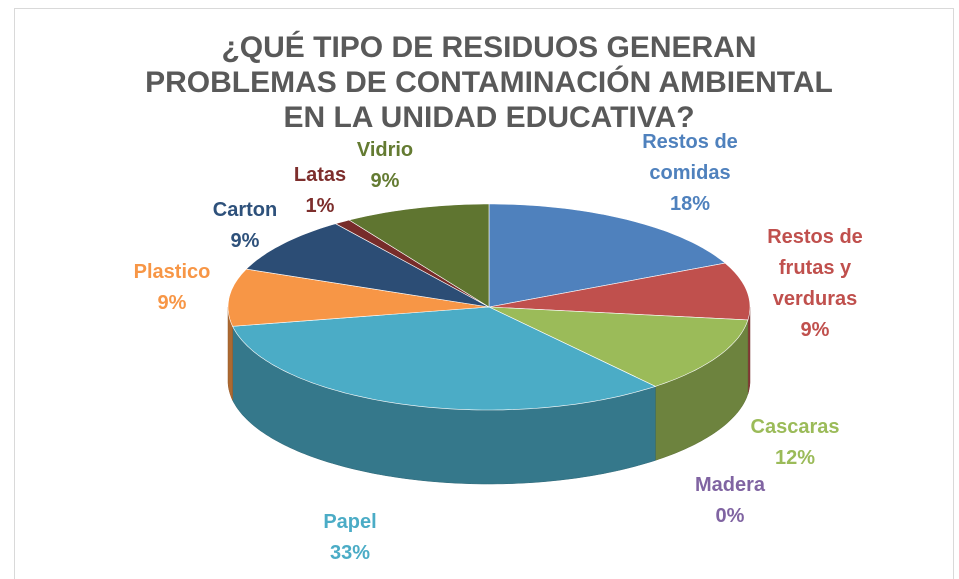  Describe the element at coordinates (320, 175) in the screenshot. I see `label-name: Latas` at that location.